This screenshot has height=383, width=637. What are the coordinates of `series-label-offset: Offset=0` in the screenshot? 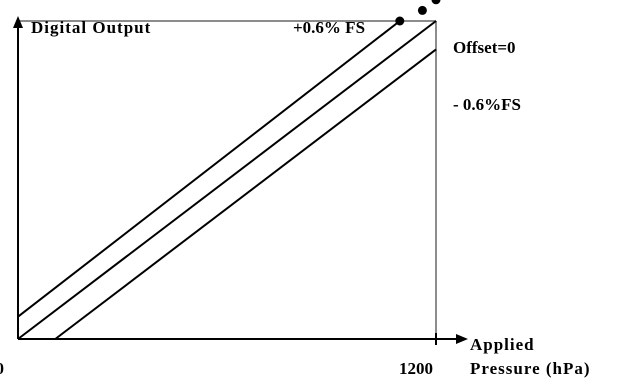 It's located at (484, 47).